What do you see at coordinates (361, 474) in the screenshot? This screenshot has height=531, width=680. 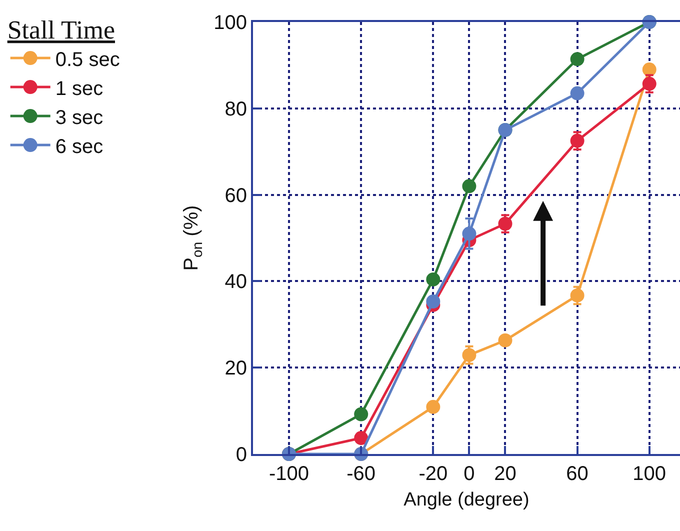 I see `x-tick-label: -60` at bounding box center [361, 474].